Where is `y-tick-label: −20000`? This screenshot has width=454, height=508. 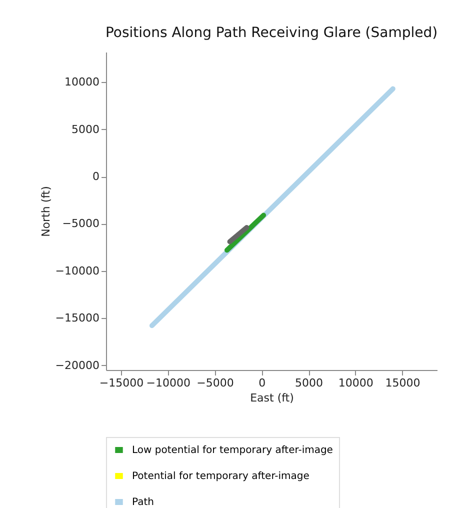
y-tick-label: −20000 is located at coordinates (77, 365).